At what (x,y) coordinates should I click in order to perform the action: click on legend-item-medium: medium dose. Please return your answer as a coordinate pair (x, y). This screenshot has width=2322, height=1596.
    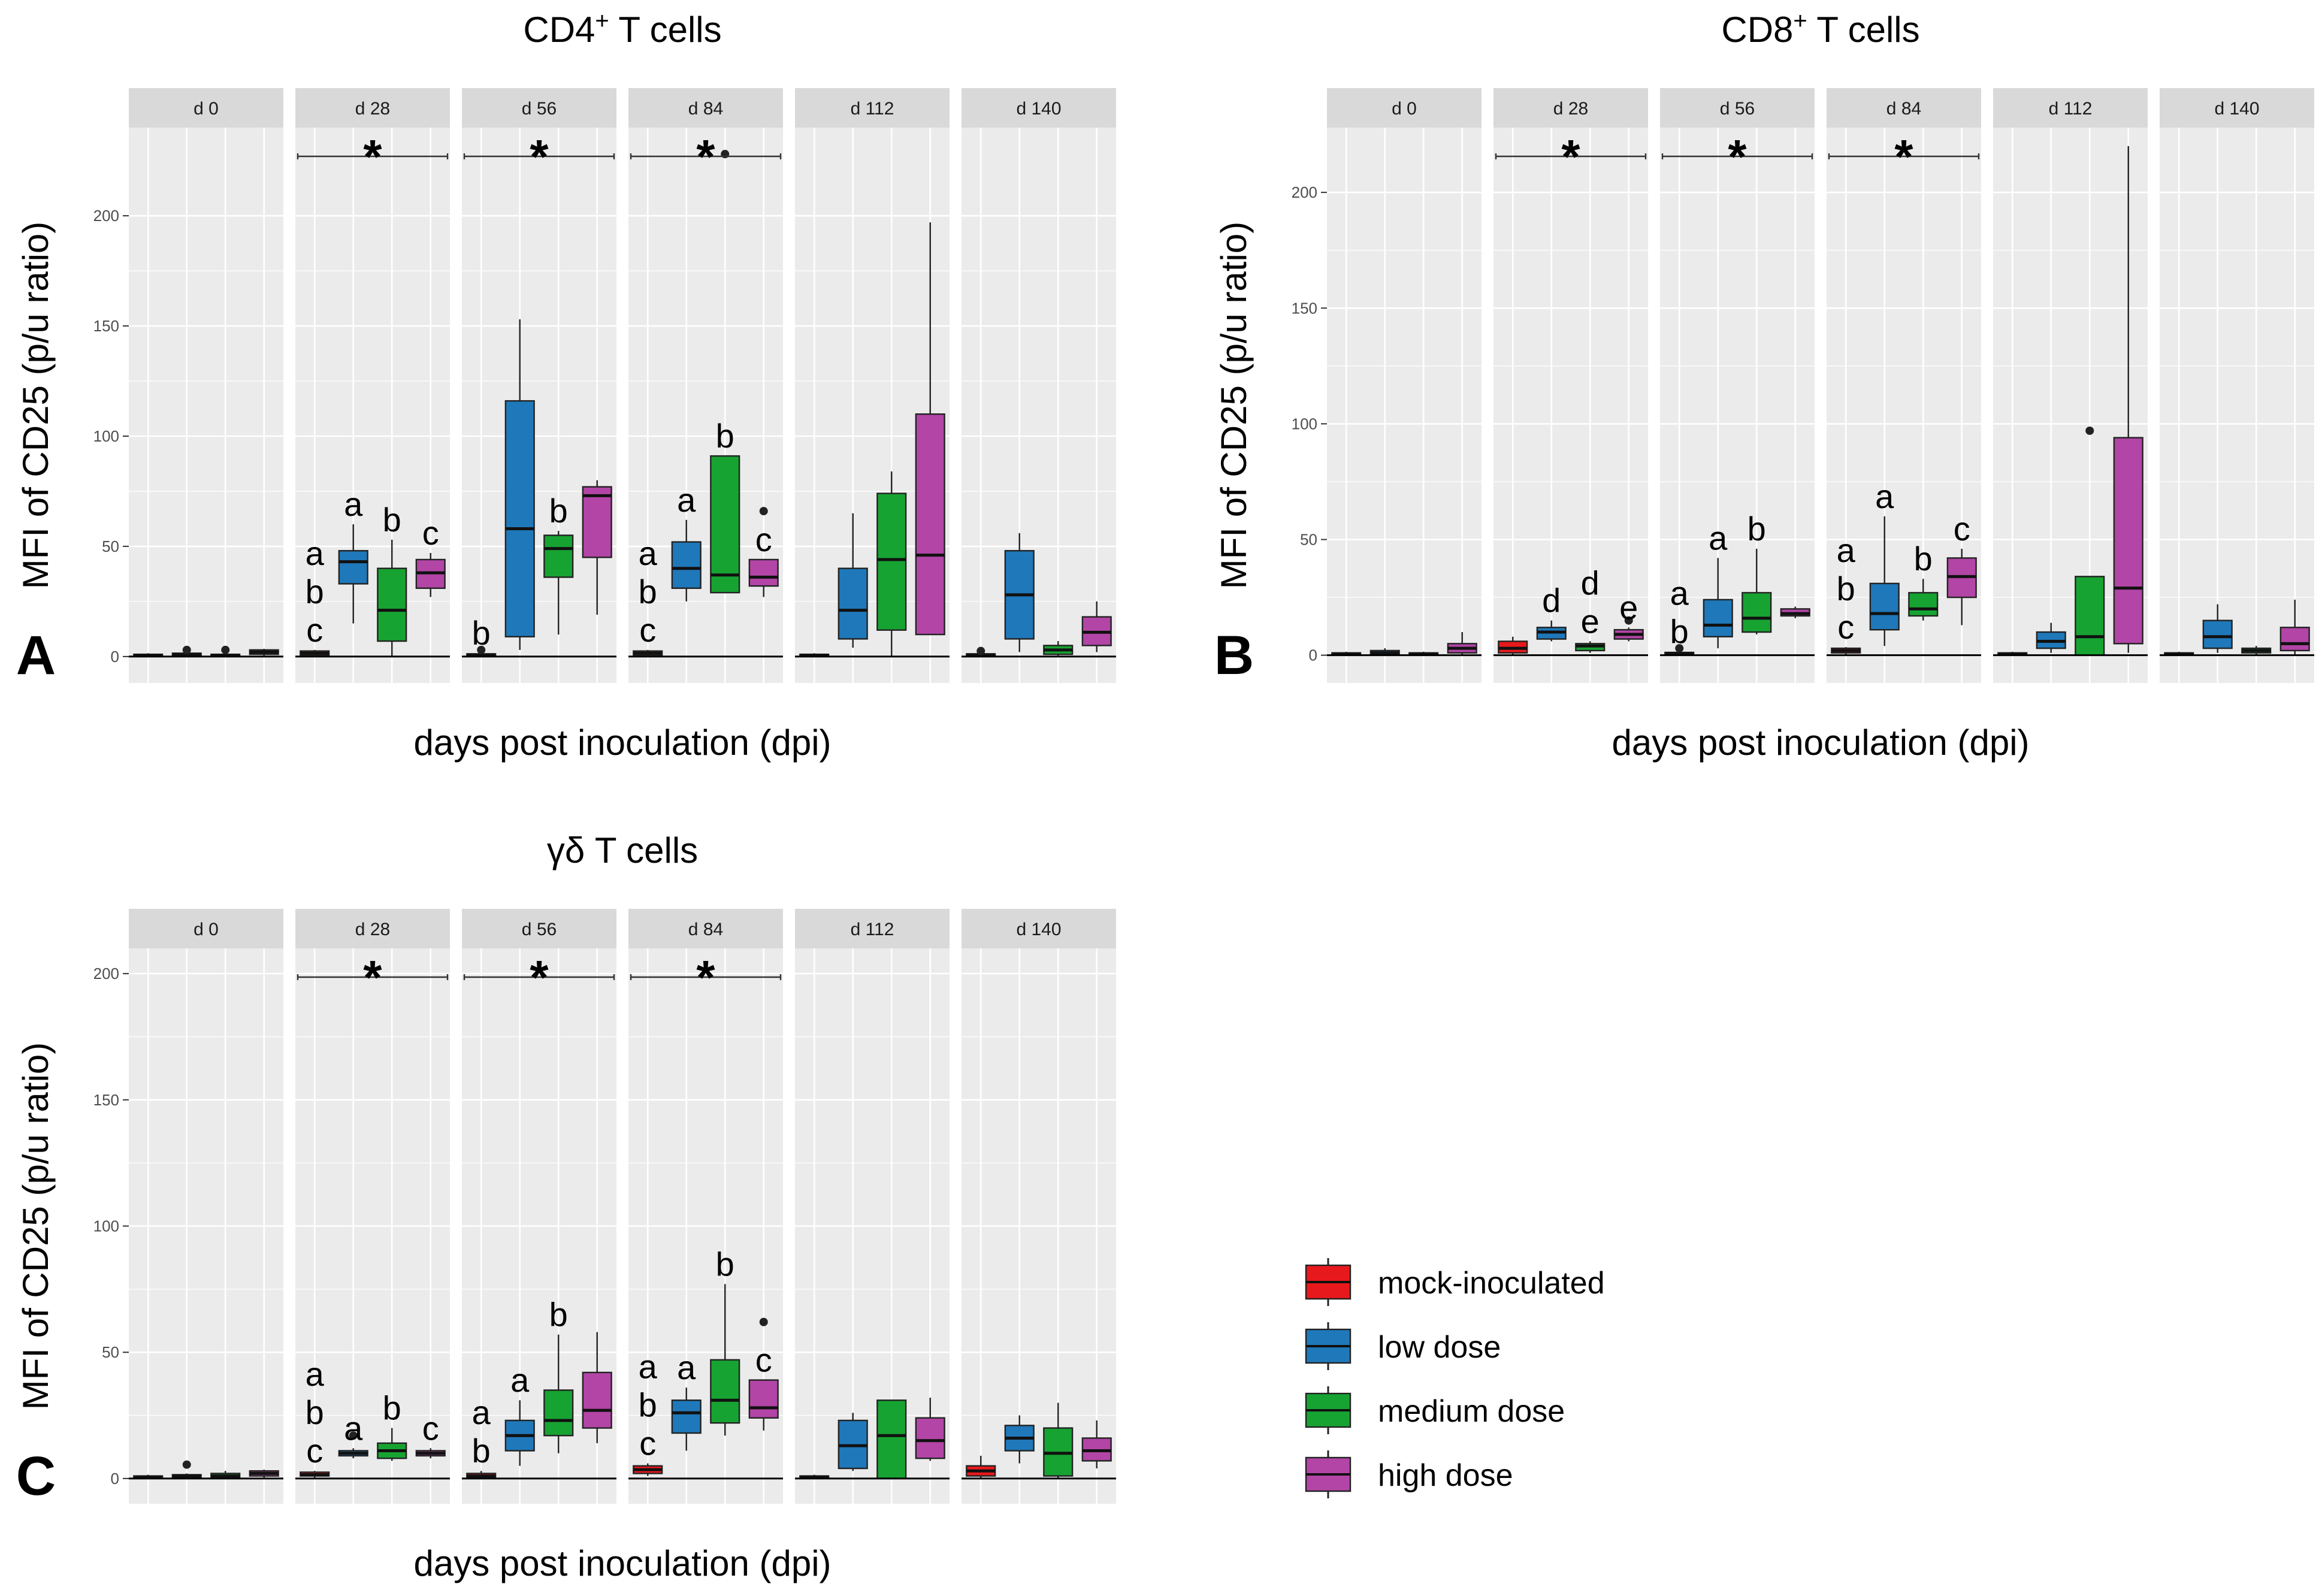
    Looking at the image, I should click on (1435, 1410).